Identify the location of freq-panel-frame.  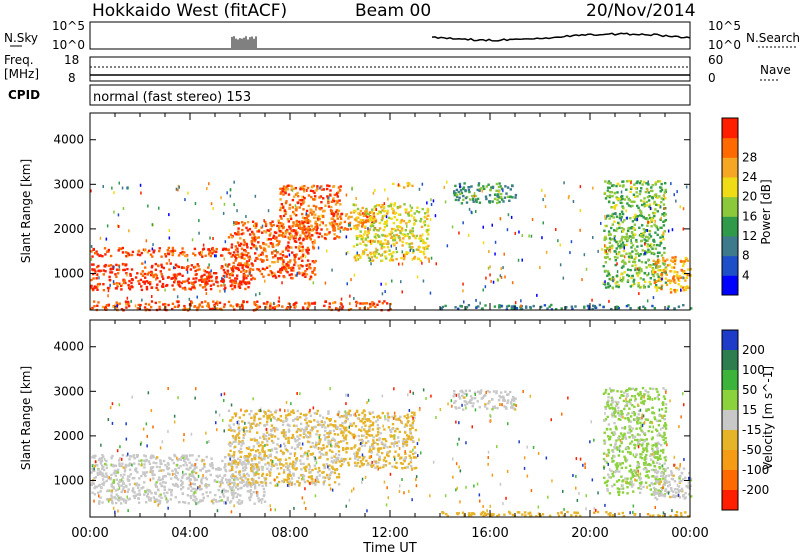
(390, 69).